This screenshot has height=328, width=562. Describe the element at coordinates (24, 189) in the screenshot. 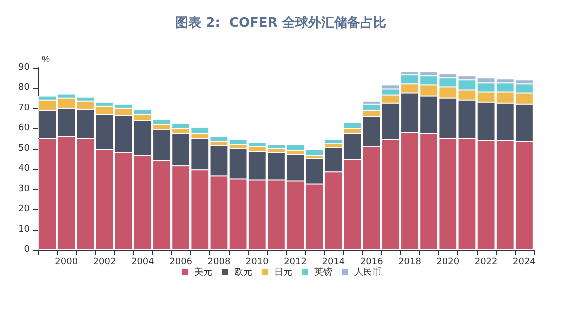

I see `y-tick-label: 30` at that location.